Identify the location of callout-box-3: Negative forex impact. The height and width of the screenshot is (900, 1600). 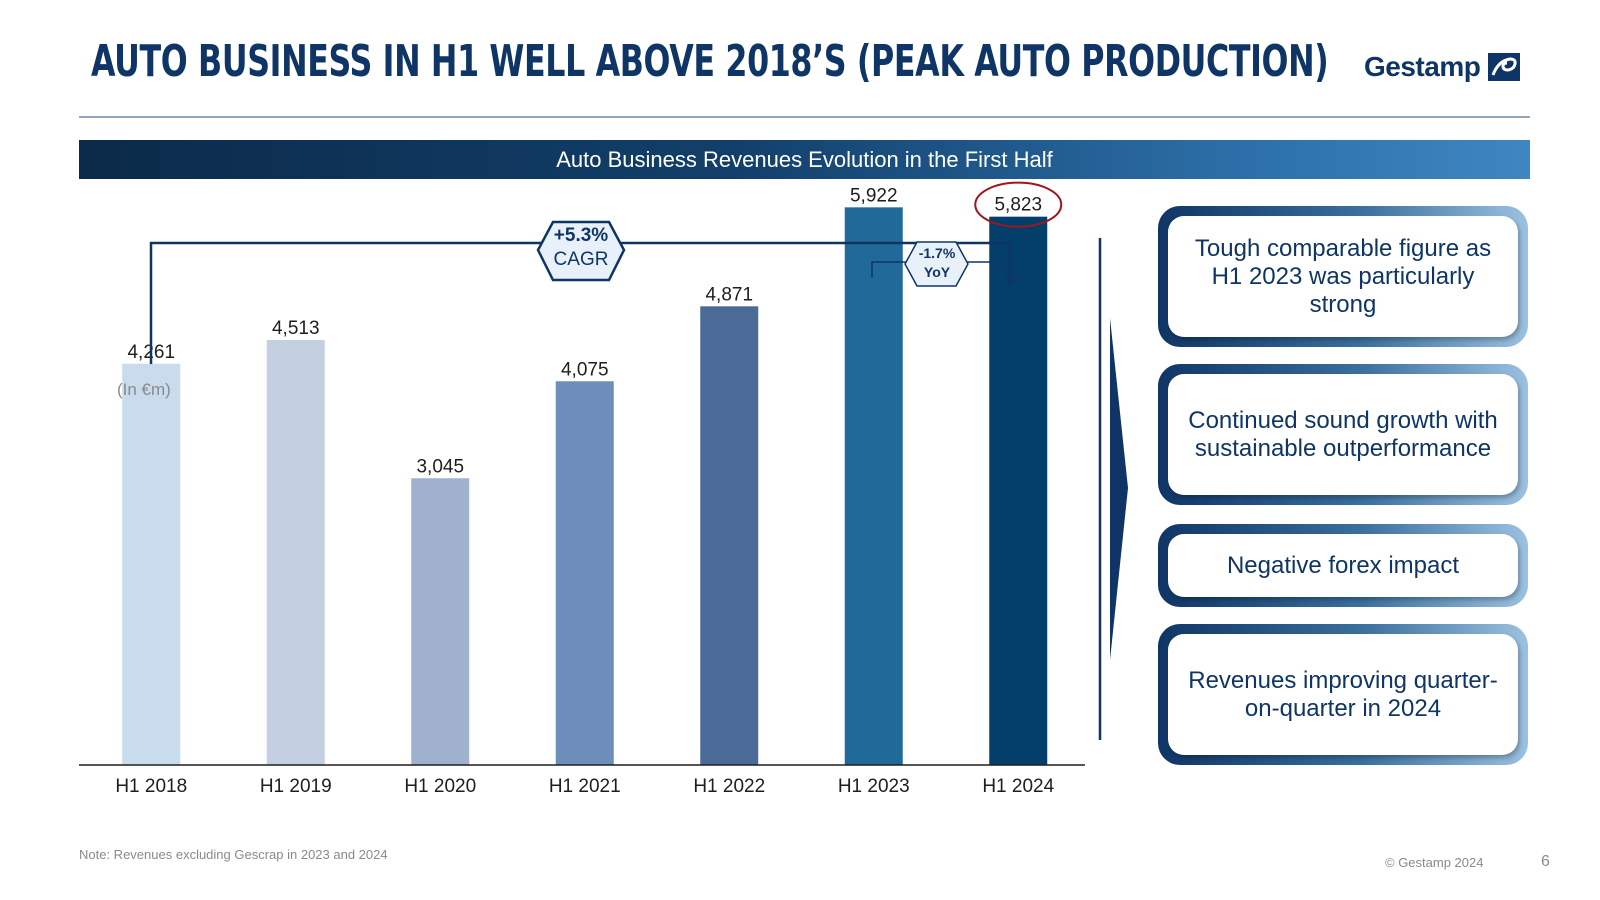
(1343, 565).